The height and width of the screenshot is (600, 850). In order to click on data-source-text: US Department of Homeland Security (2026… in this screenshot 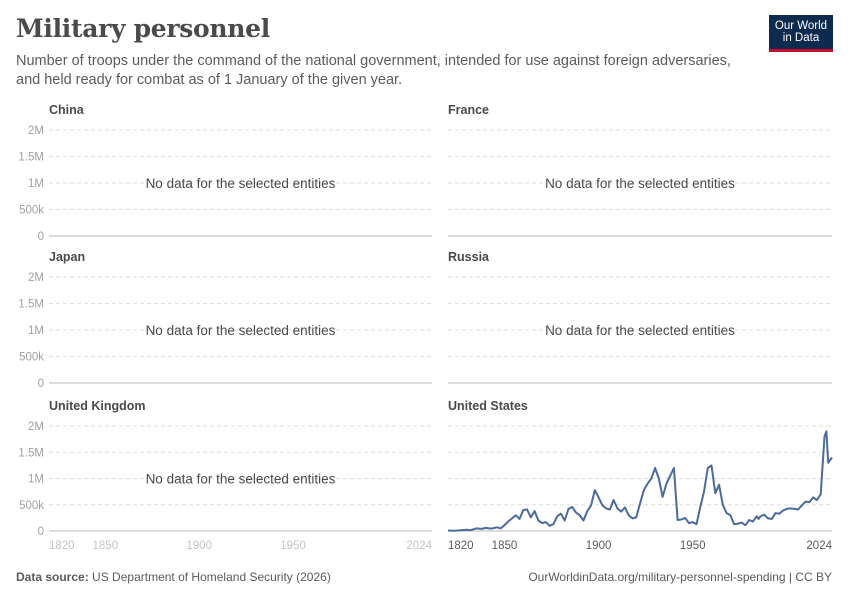, I will do `click(211, 577)`.